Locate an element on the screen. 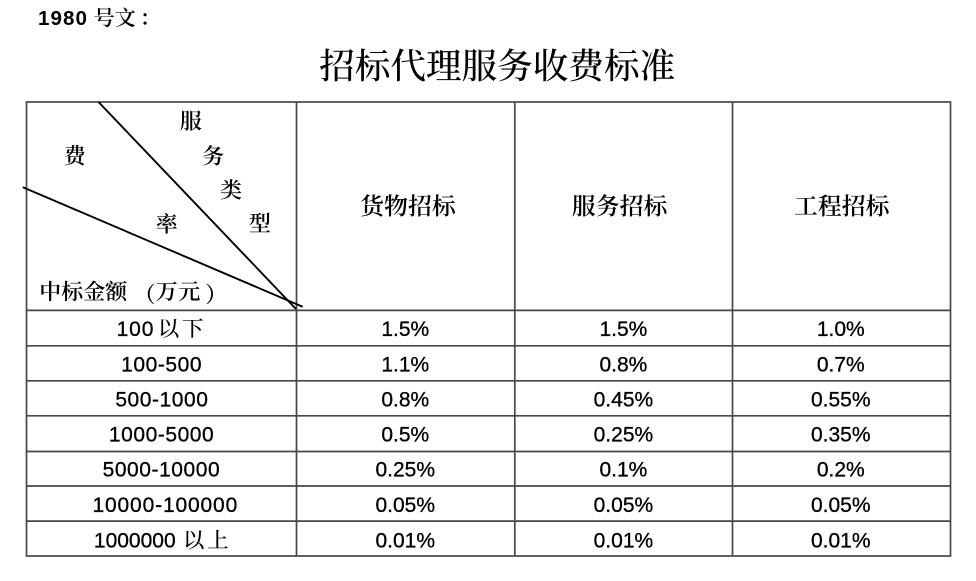  svg-text: 1.1% is located at coordinates (405, 364).